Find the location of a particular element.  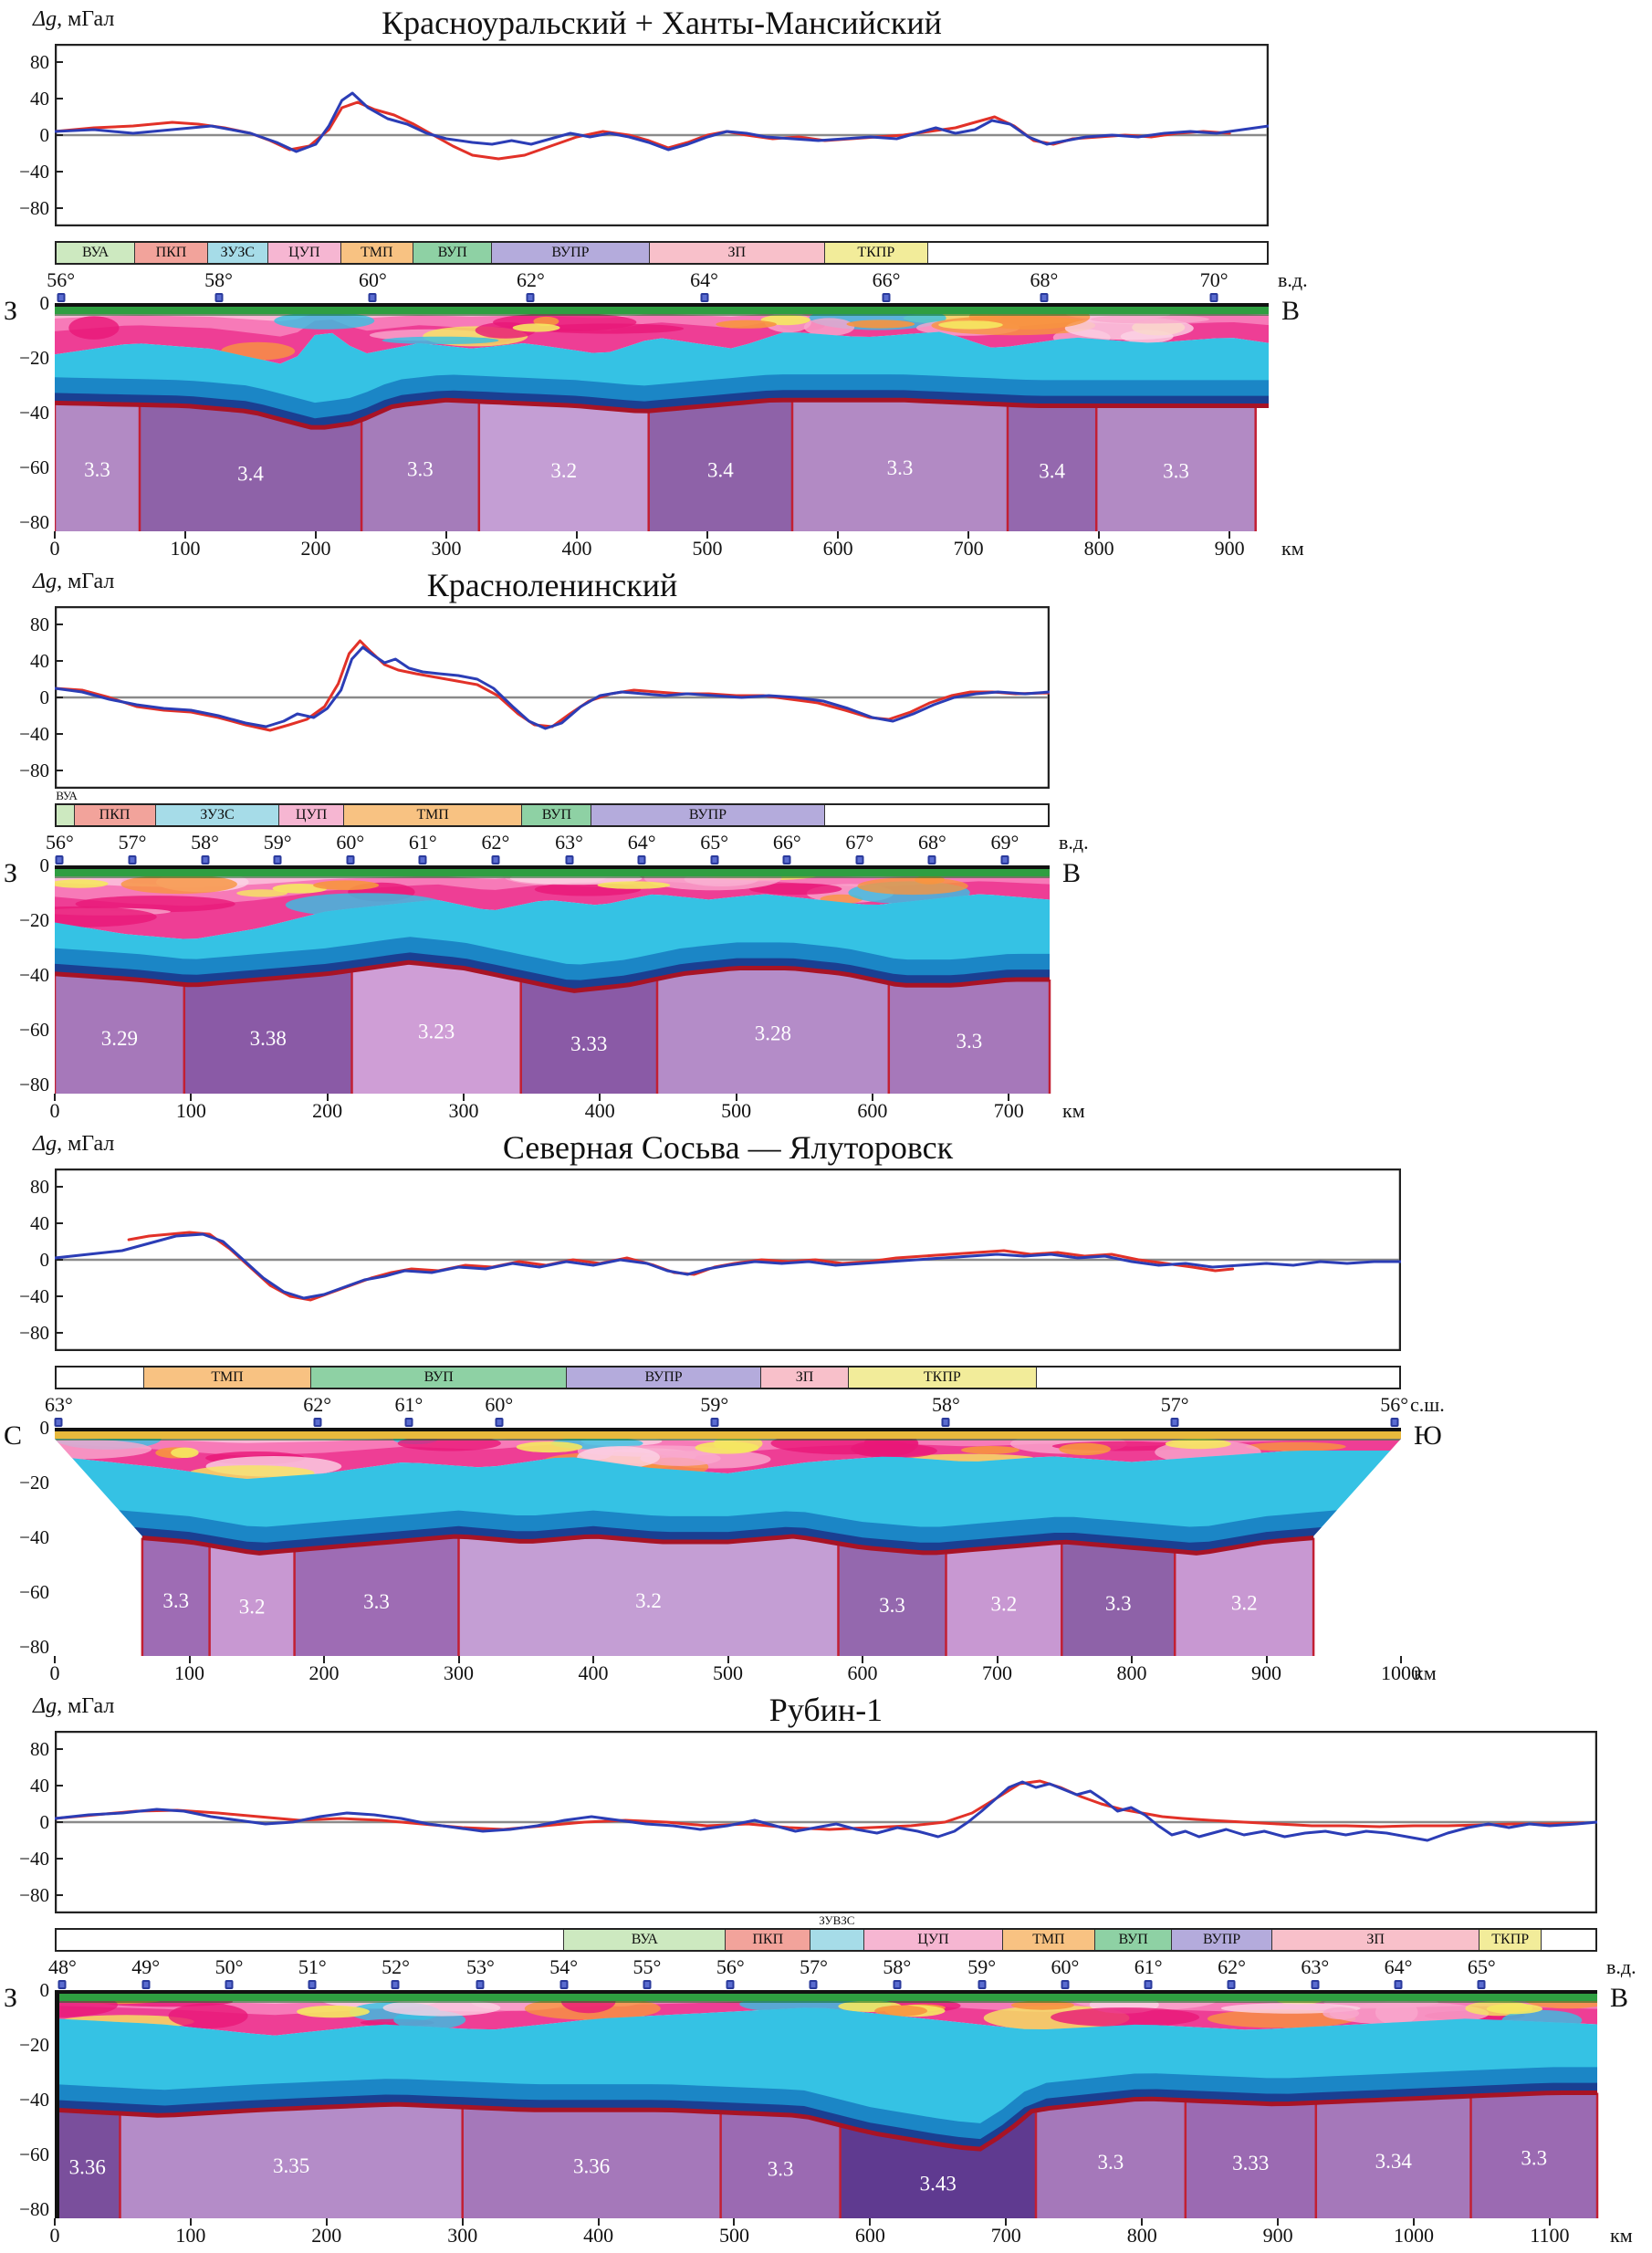

distance-tick-label: 400 is located at coordinates (593, 1672).